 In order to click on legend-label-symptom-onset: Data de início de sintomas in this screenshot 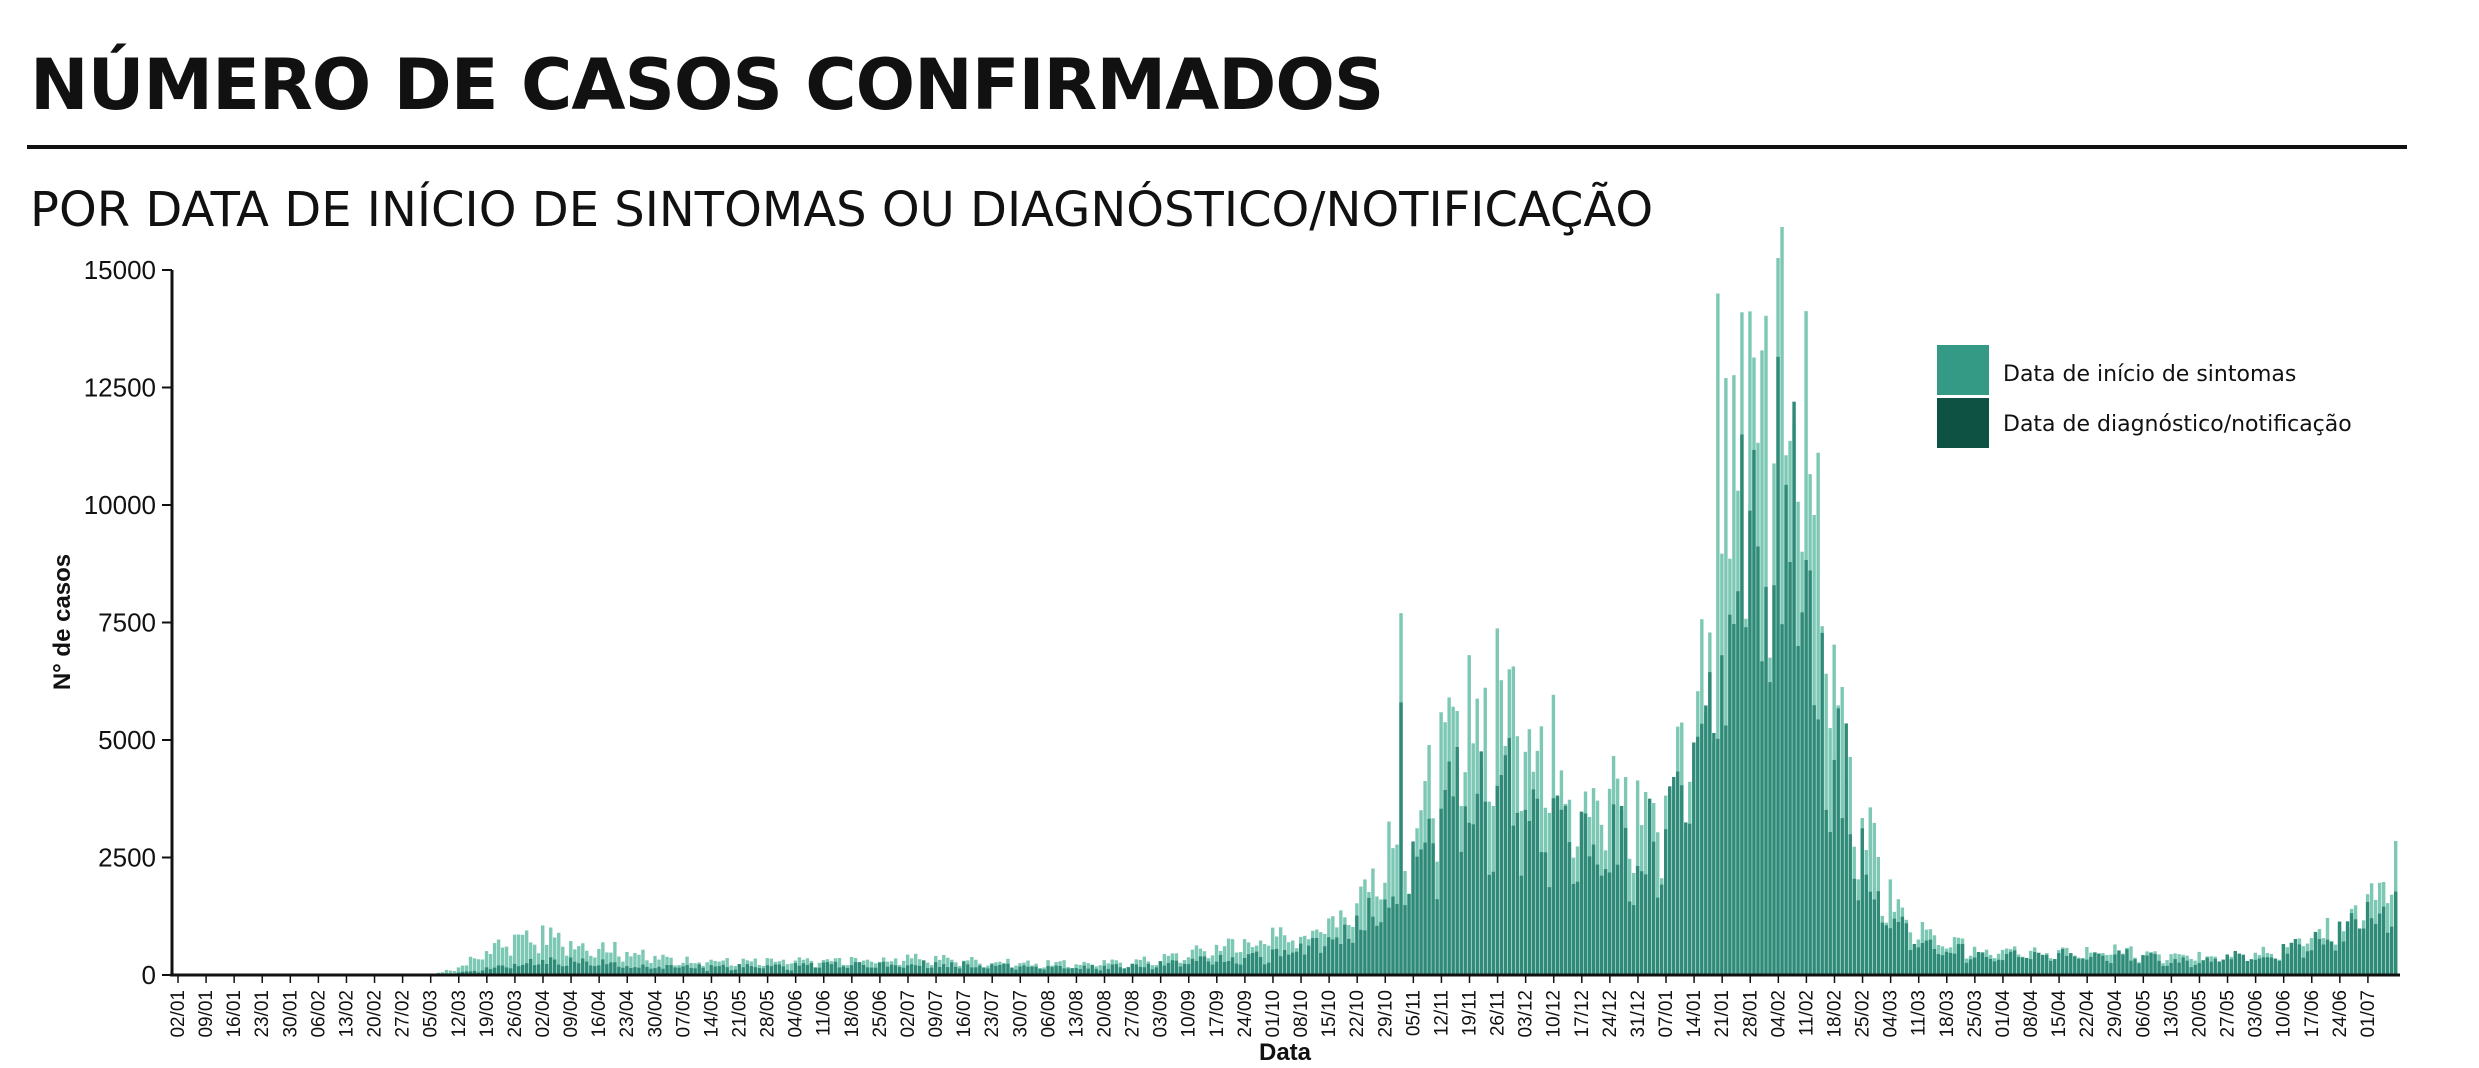, I will do `click(2149, 374)`.